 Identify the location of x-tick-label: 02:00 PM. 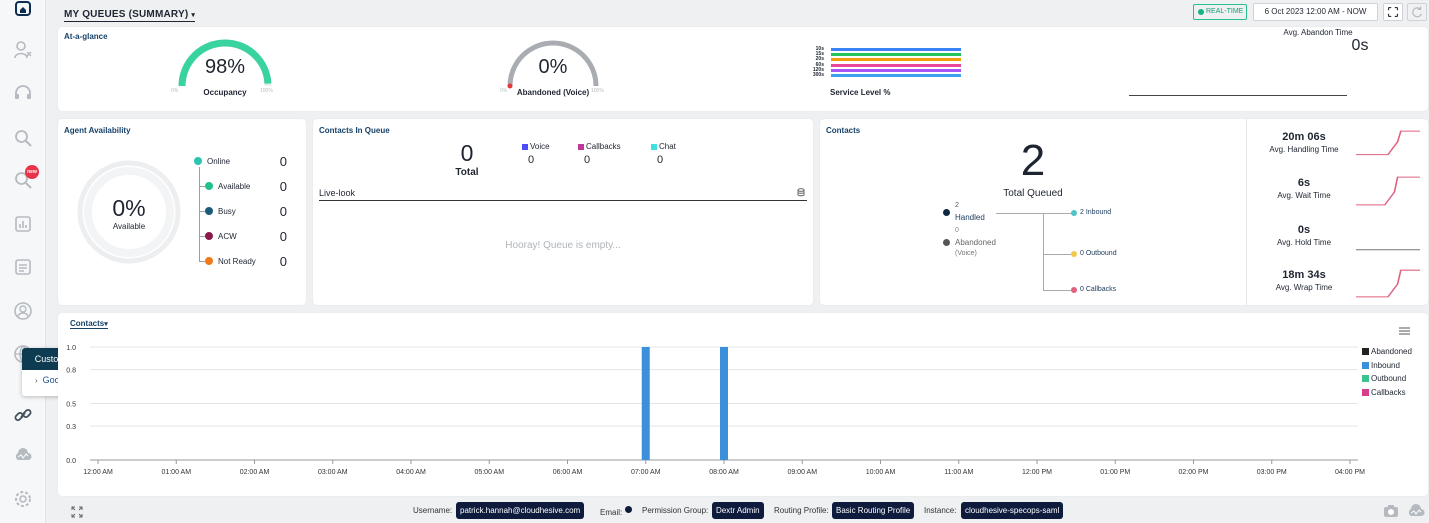
(1194, 472).